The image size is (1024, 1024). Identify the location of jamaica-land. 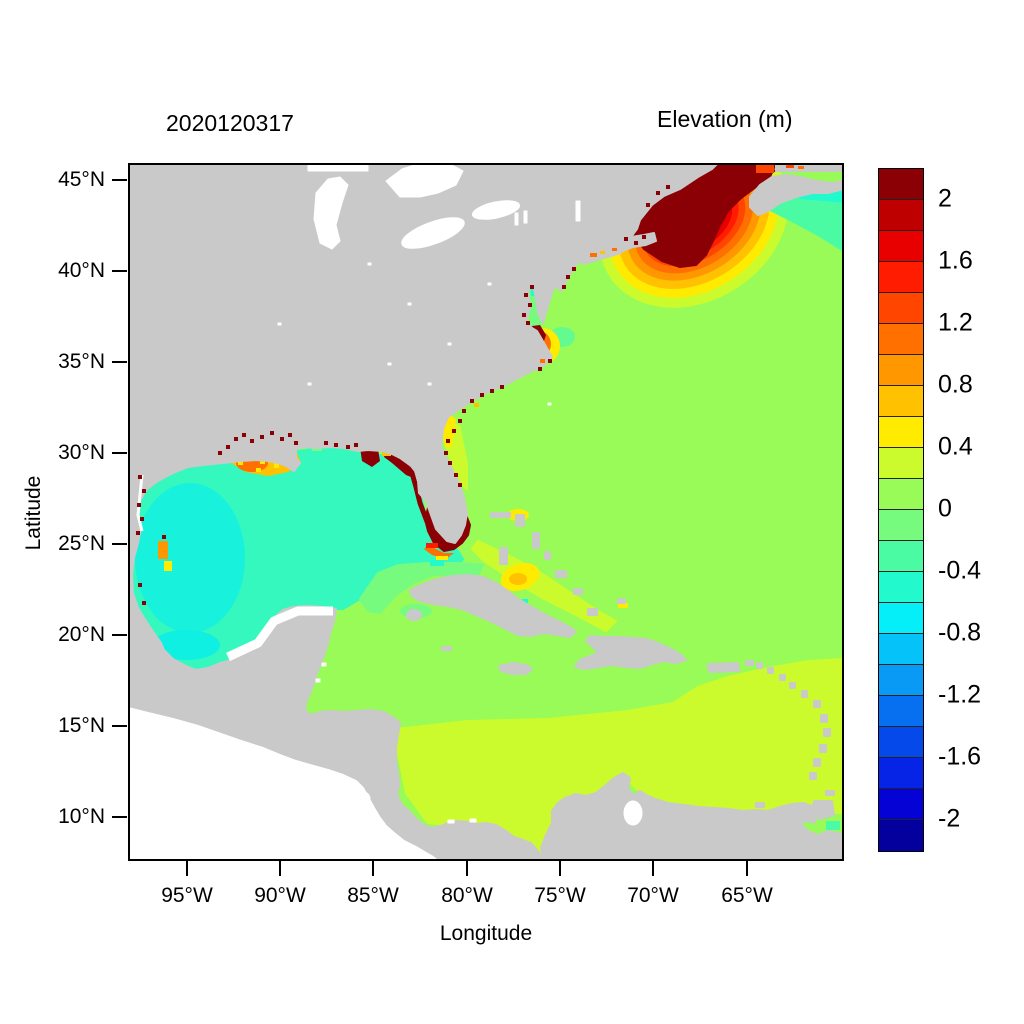
(515, 668).